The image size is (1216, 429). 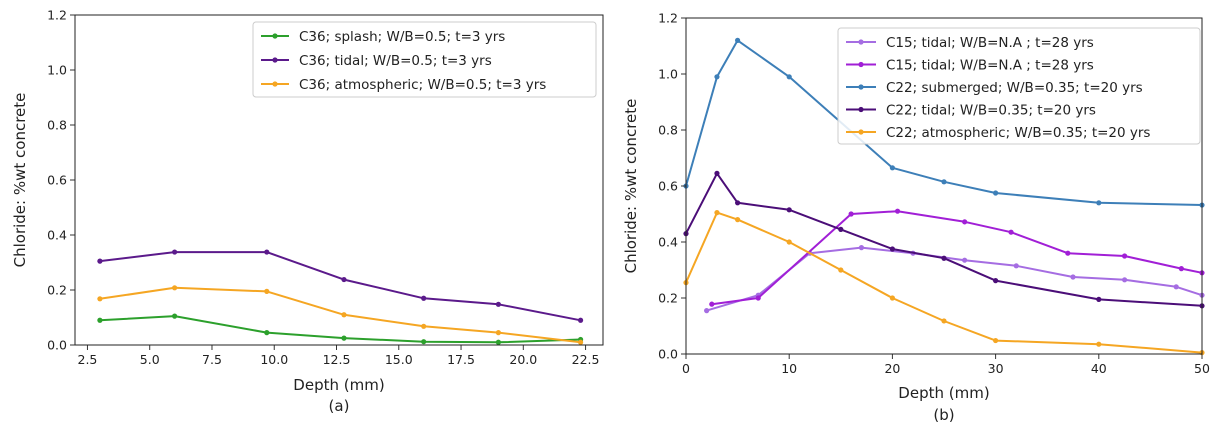 I want to click on legend-label: C22; tidal; W/B=0.35; t=20 yrs, so click(x=991, y=111).